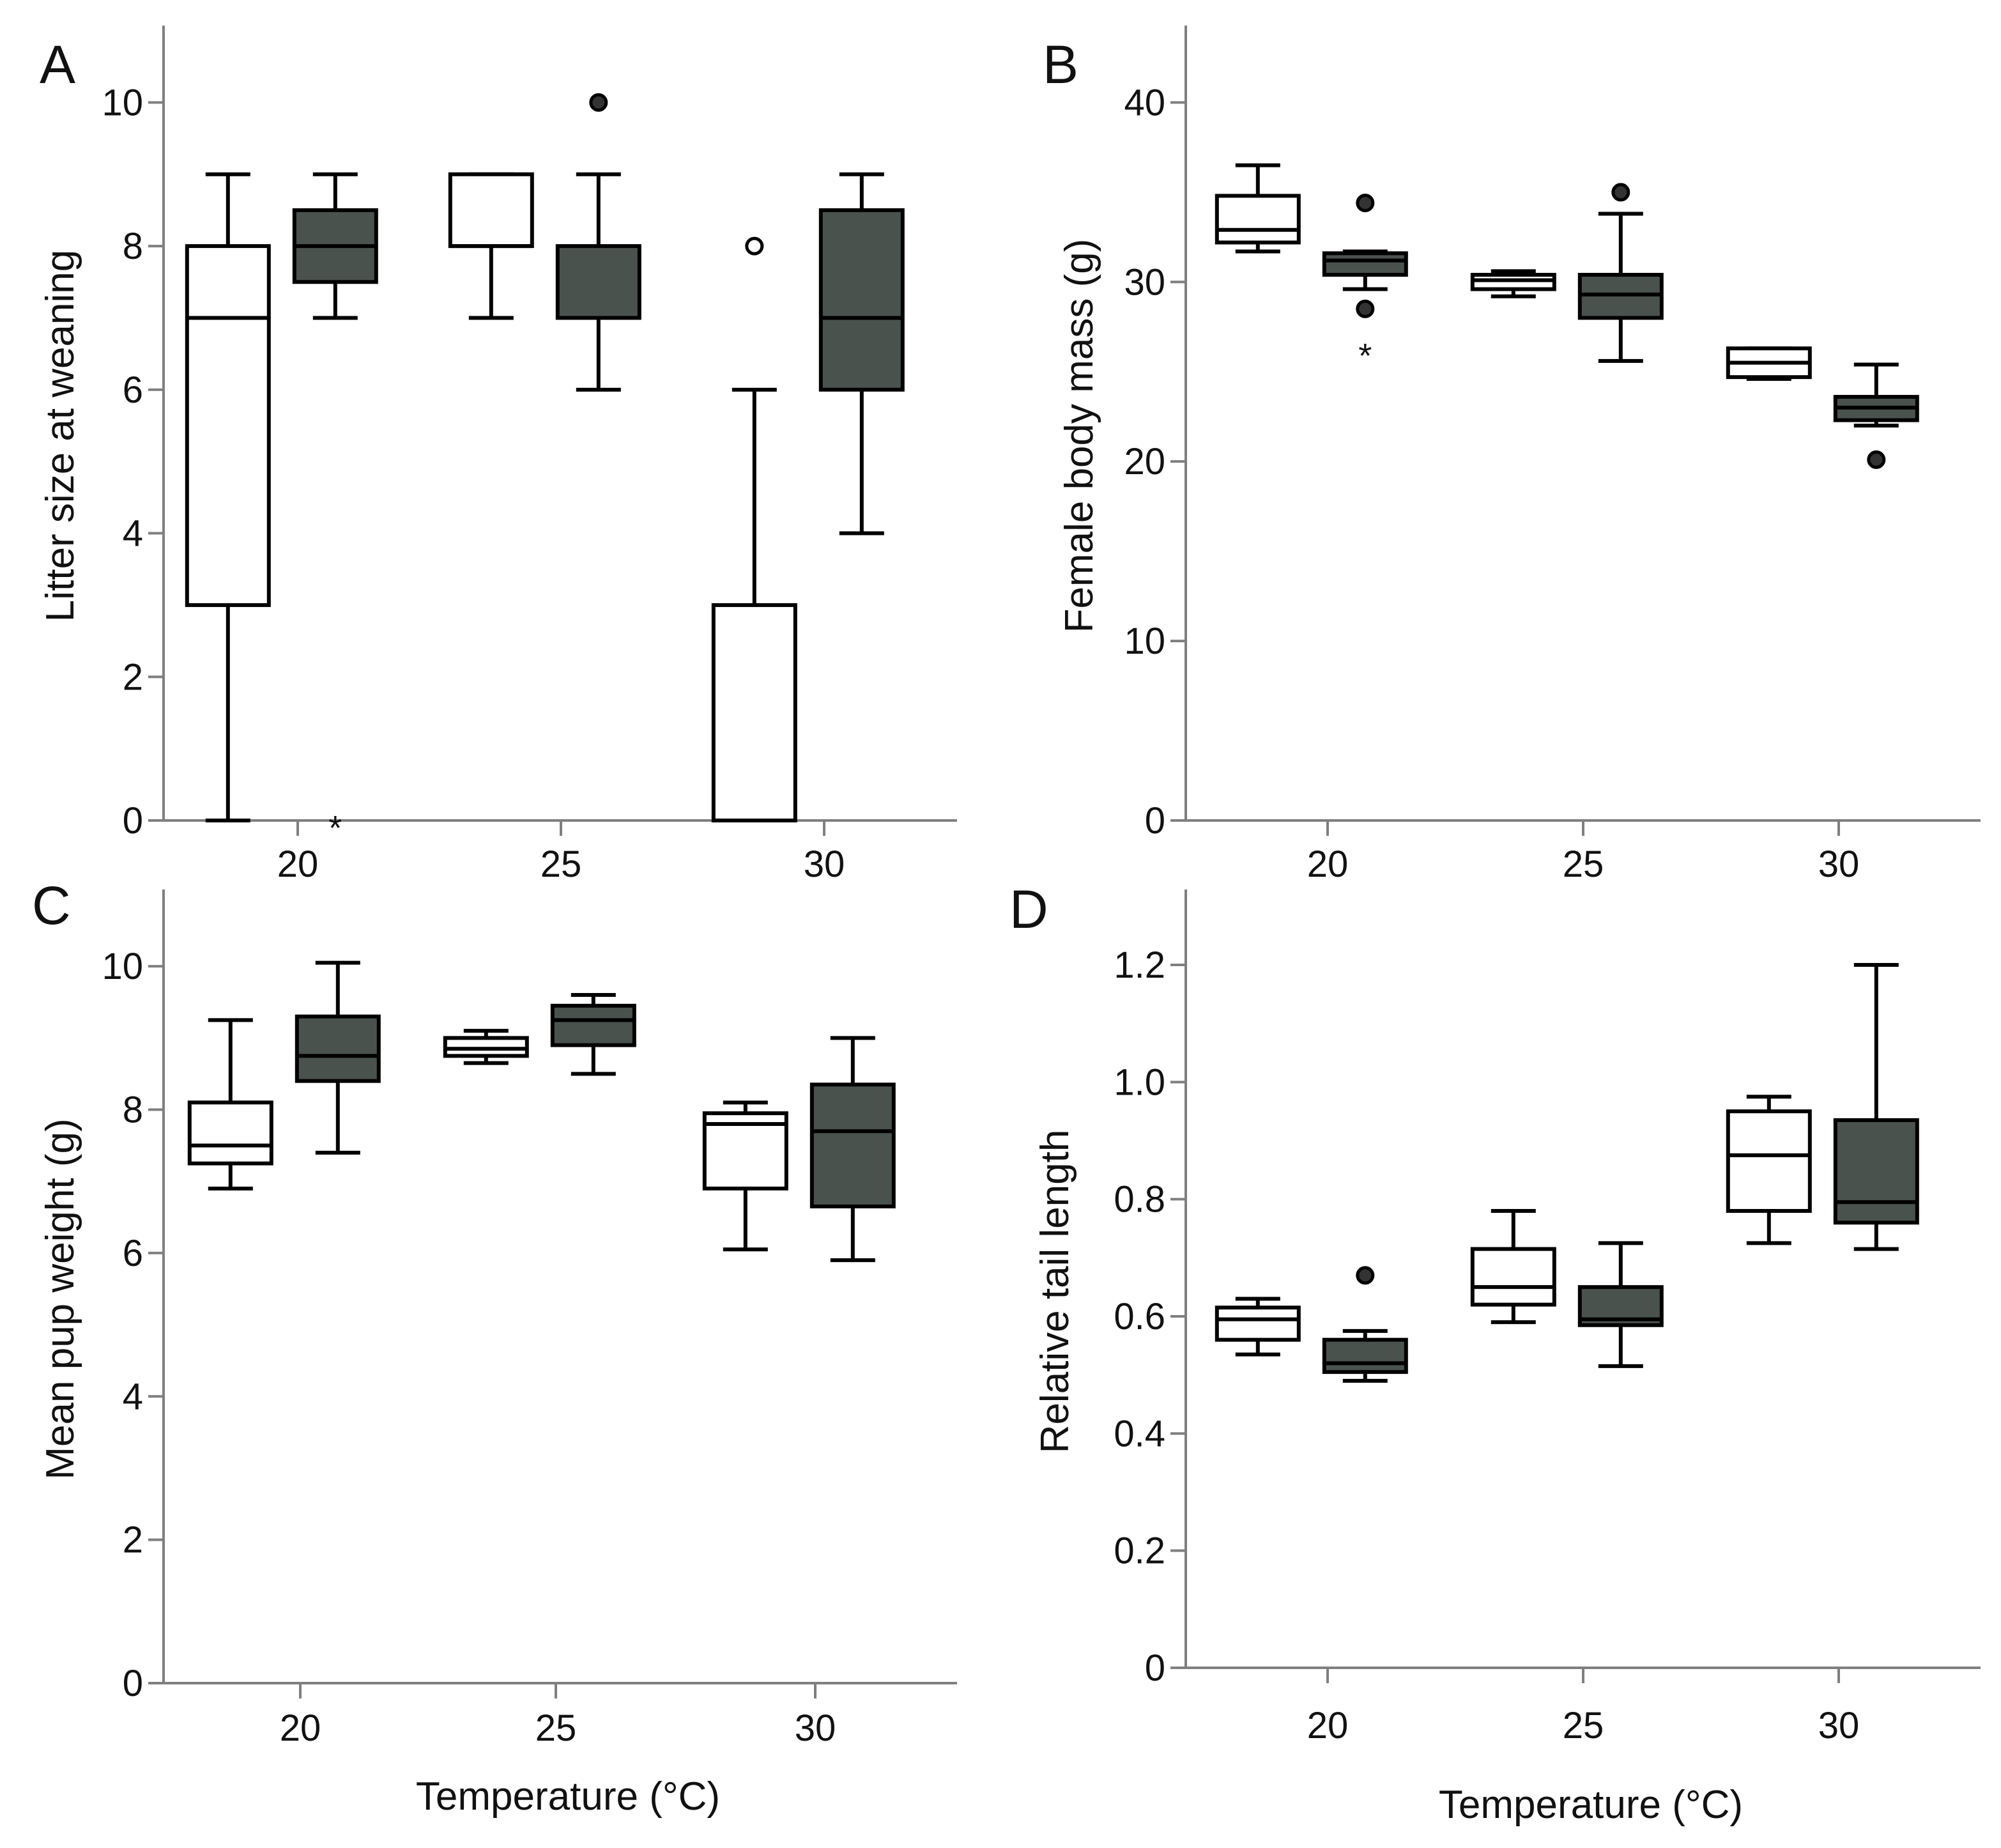 This screenshot has height=1848, width=2001. What do you see at coordinates (1139, 1082) in the screenshot?
I see `y-tick-label: 1.0` at bounding box center [1139, 1082].